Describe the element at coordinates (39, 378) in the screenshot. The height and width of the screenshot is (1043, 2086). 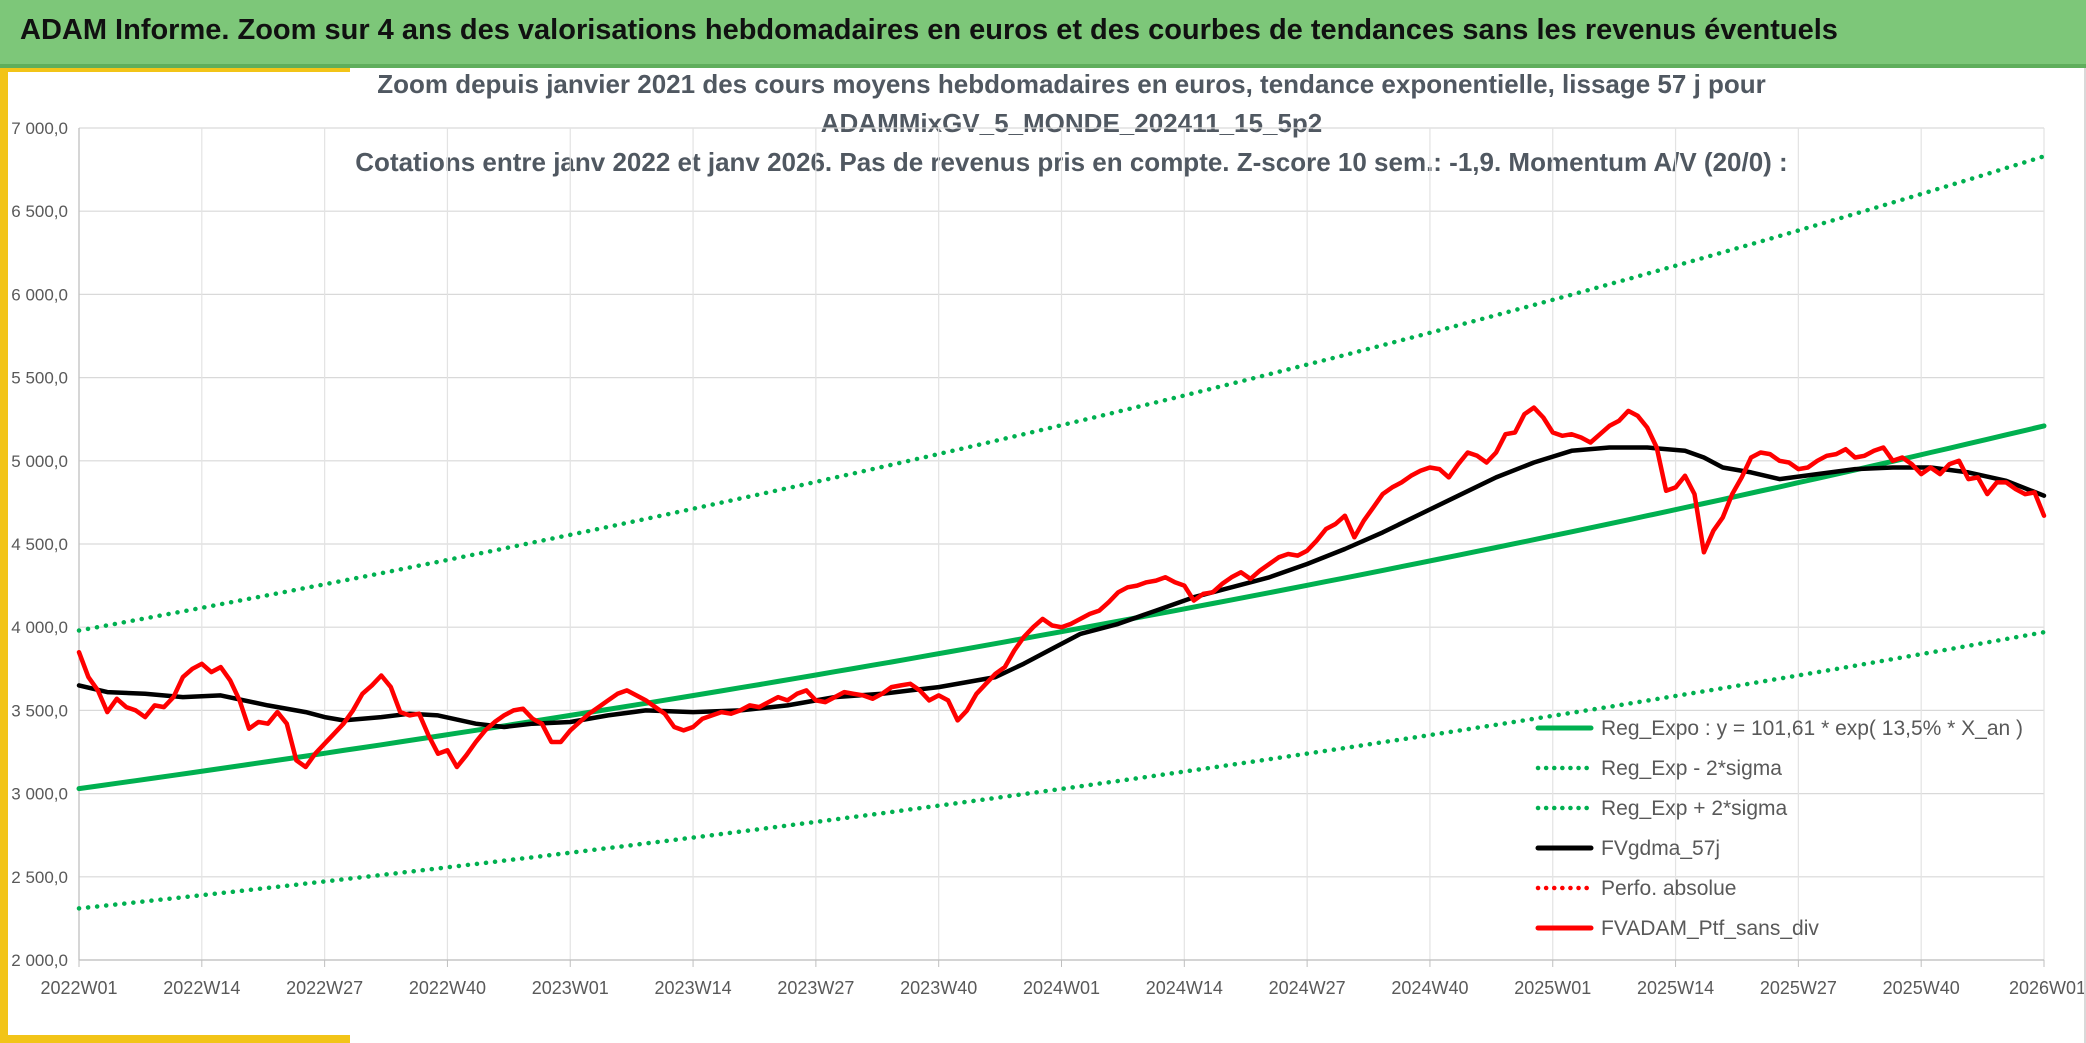
I see `y-tick-label: 5 500,0` at that location.